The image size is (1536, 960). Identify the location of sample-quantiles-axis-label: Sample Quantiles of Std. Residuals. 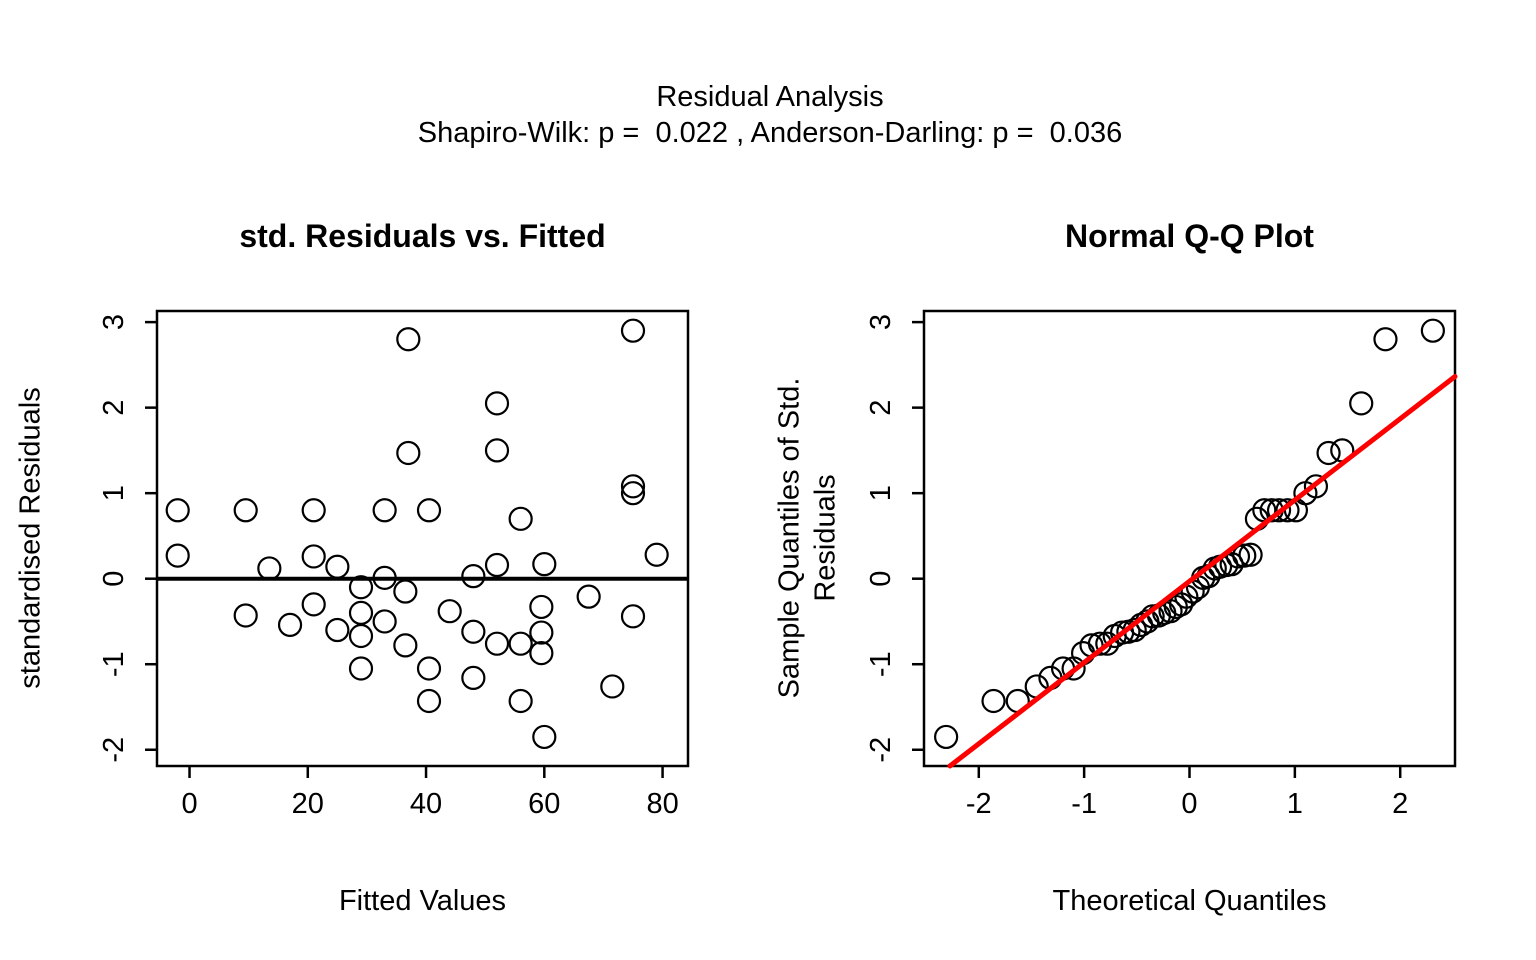
(807, 538).